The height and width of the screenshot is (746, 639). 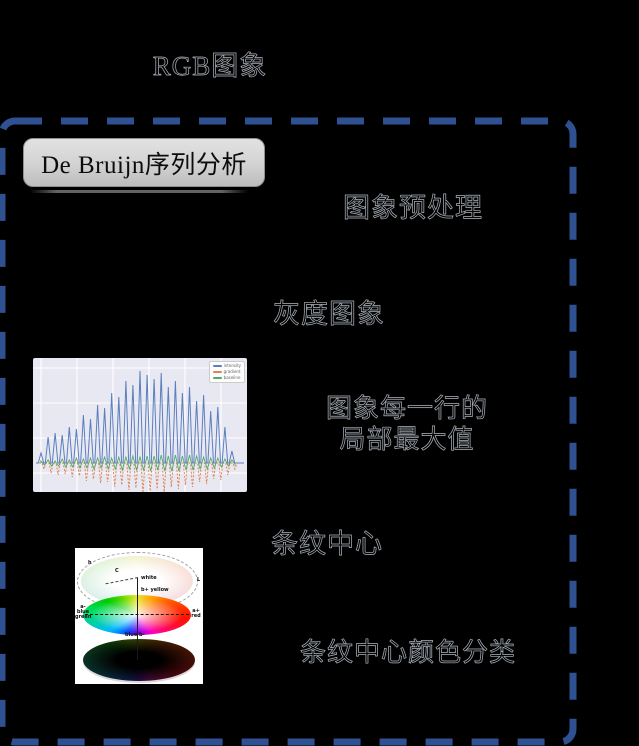 What do you see at coordinates (144, 165) in the screenshot?
I see `debruijn-box-label: De Bruijn序列分析` at bounding box center [144, 165].